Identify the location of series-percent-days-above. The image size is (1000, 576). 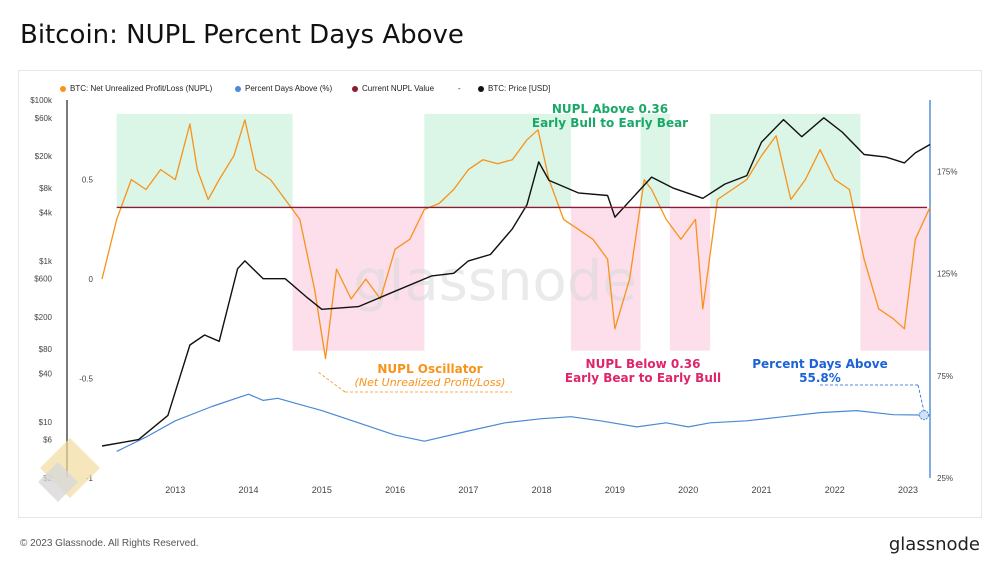
(523, 422).